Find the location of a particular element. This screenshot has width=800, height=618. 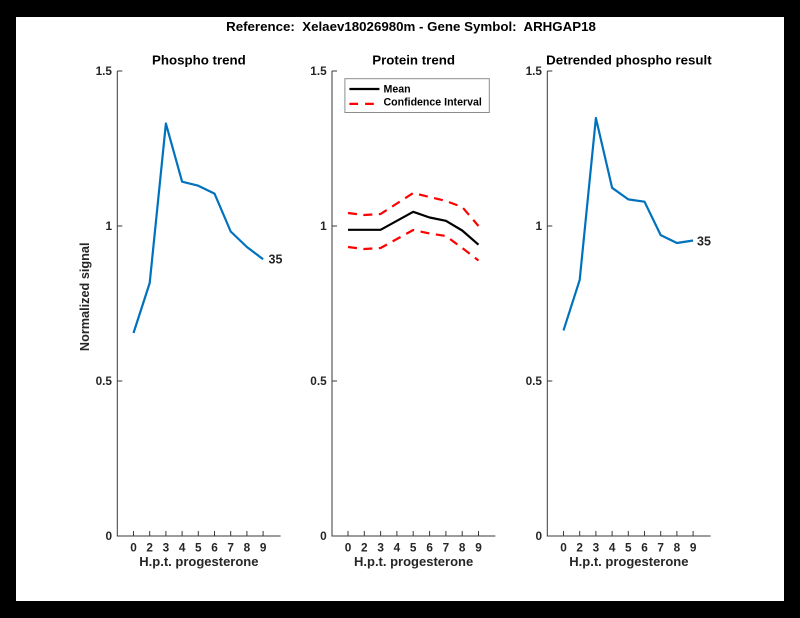

svg-text: Detrended phospho result is located at coordinates (629, 60).